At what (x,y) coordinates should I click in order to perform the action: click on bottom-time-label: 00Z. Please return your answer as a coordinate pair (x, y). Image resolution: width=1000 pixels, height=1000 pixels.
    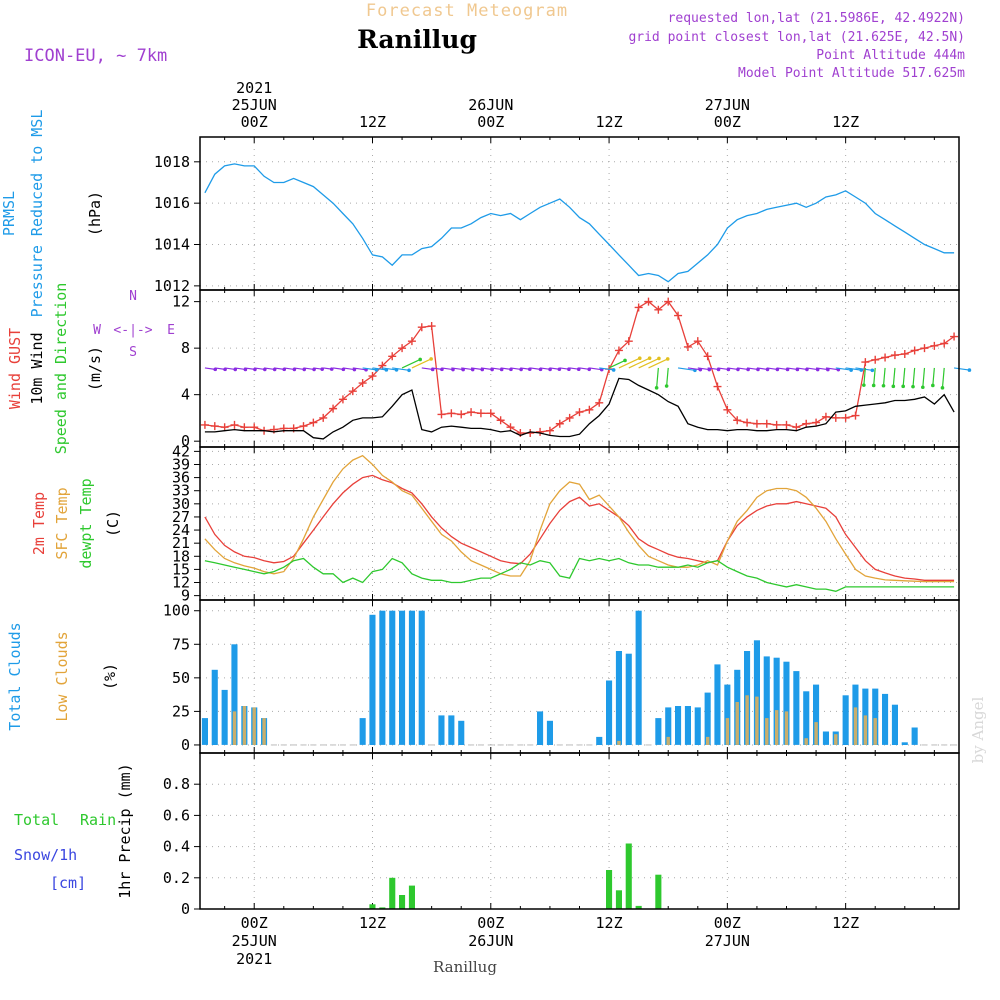
    Looking at the image, I should click on (727, 923).